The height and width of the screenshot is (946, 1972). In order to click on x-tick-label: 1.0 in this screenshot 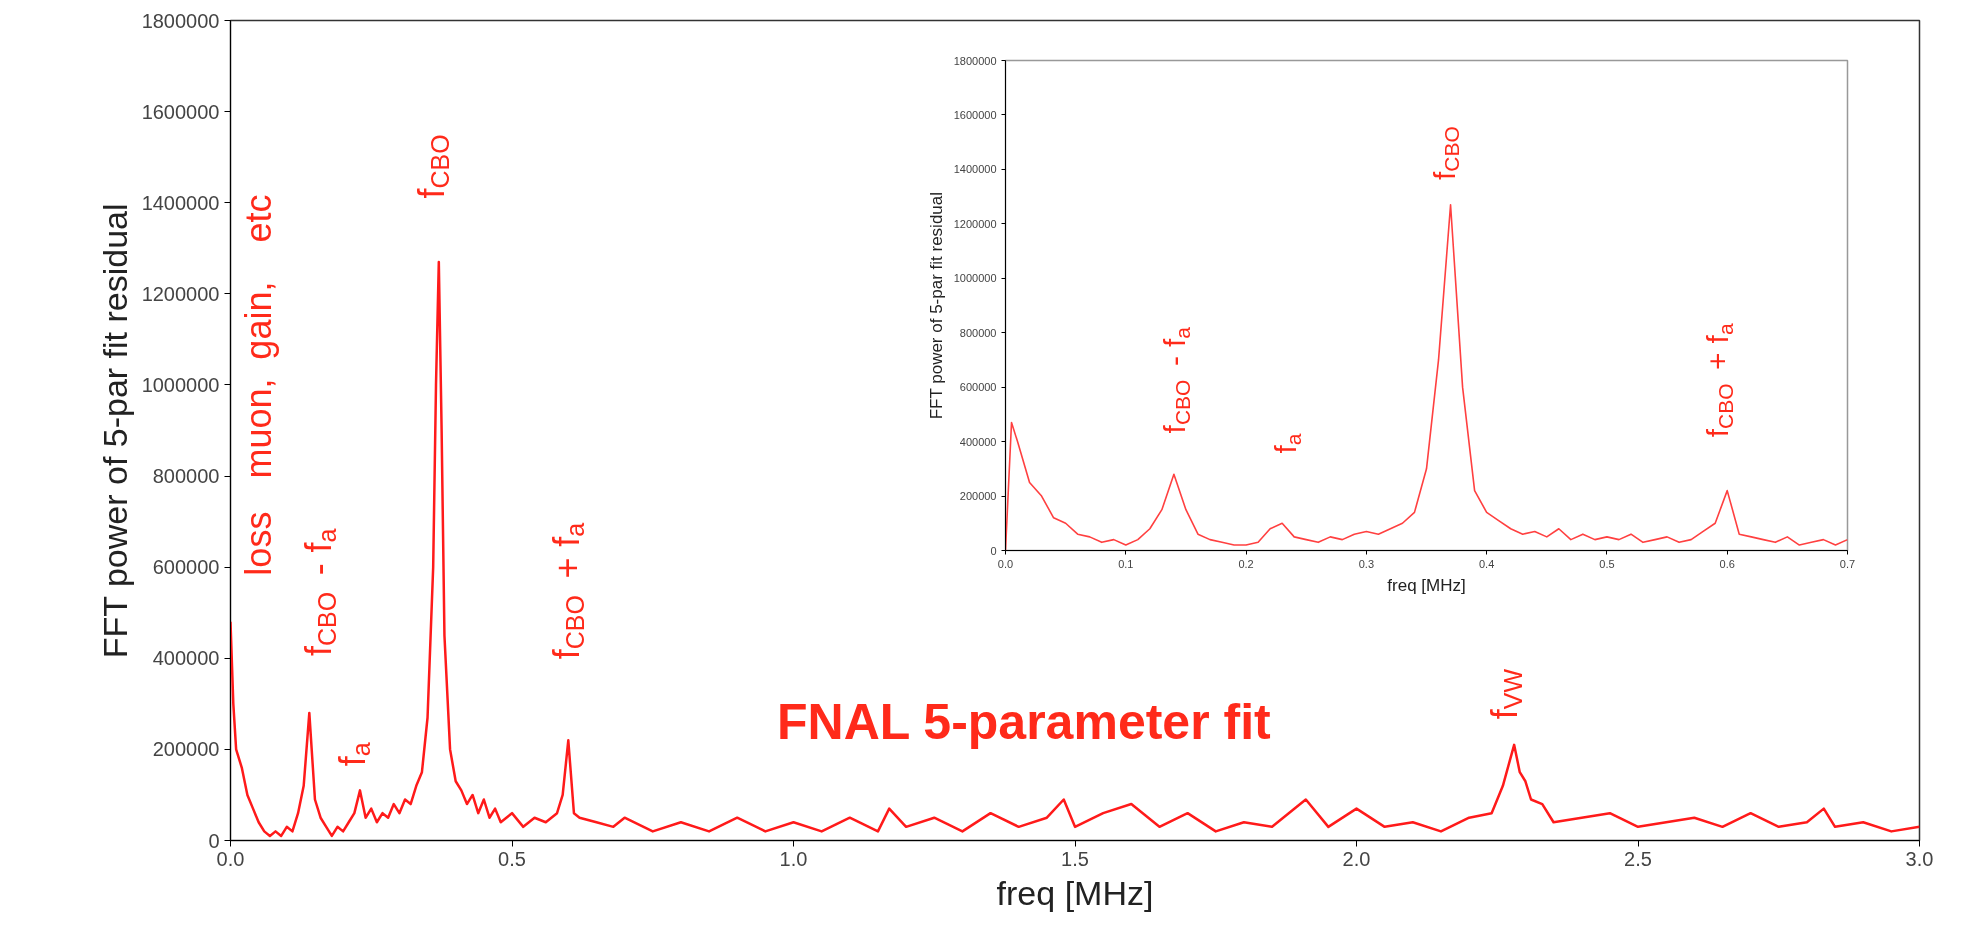, I will do `click(793, 858)`.